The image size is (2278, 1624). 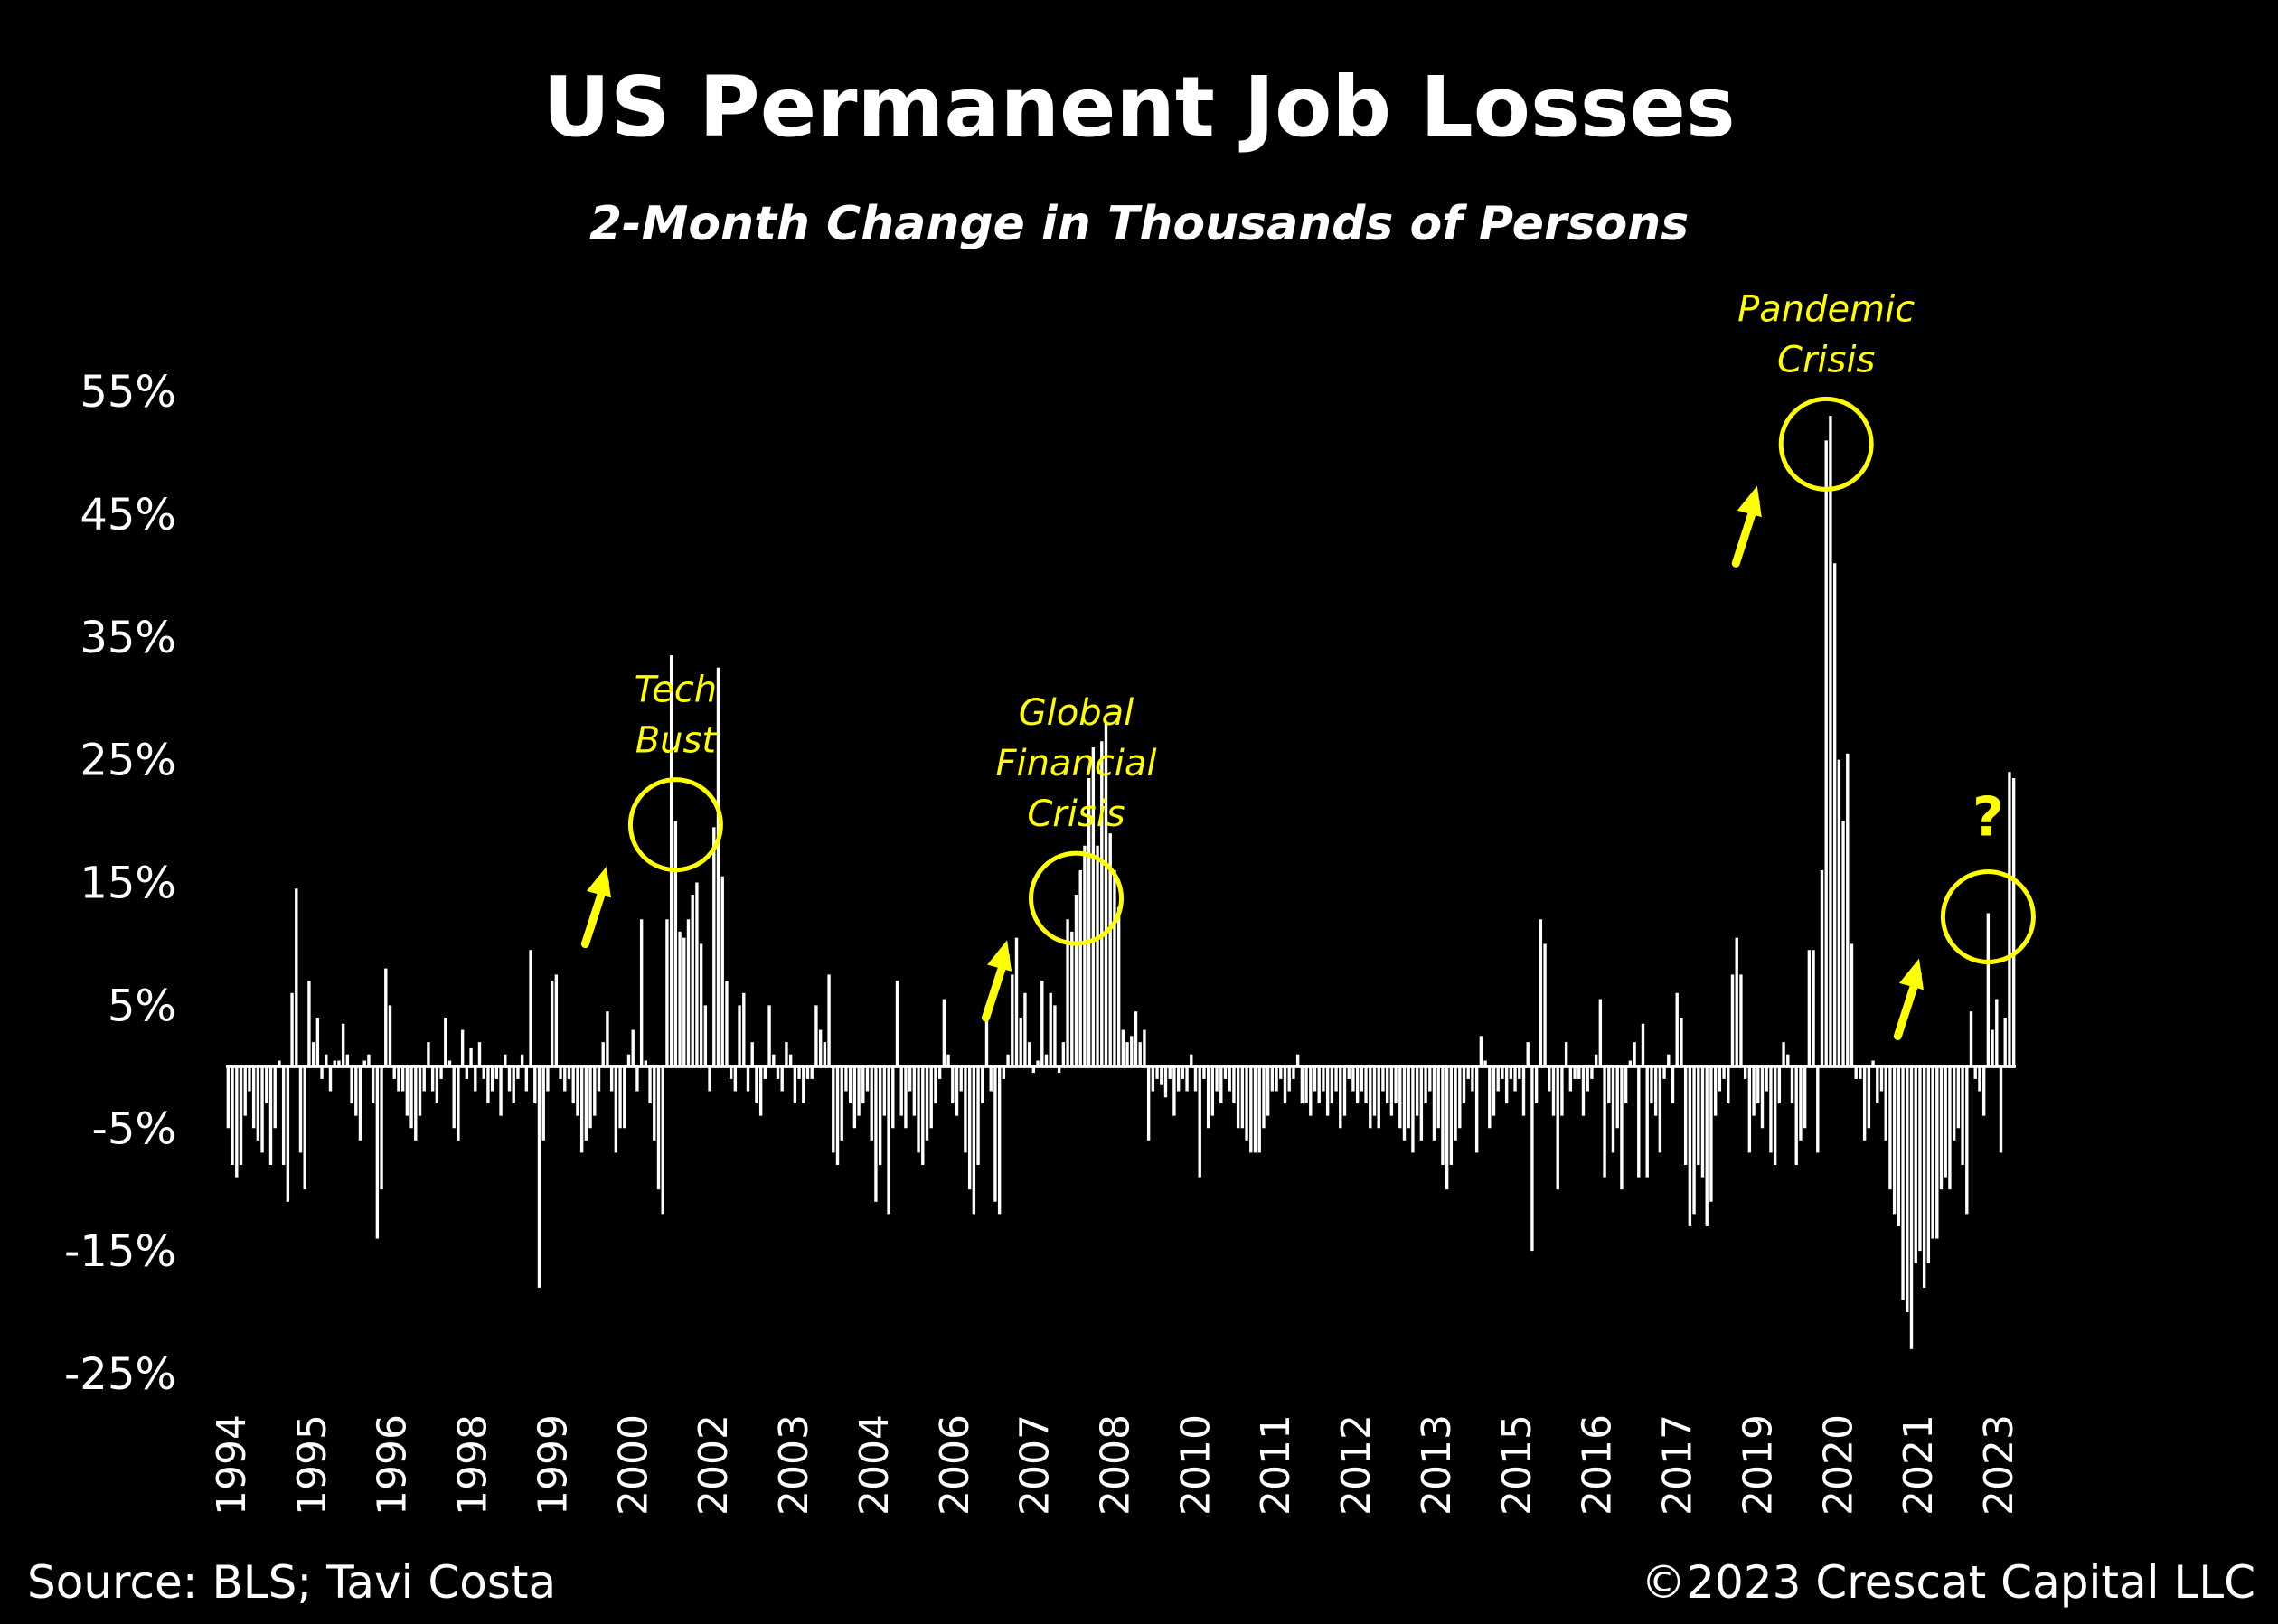 I want to click on x-tick-label: 2000, so click(x=633, y=1465).